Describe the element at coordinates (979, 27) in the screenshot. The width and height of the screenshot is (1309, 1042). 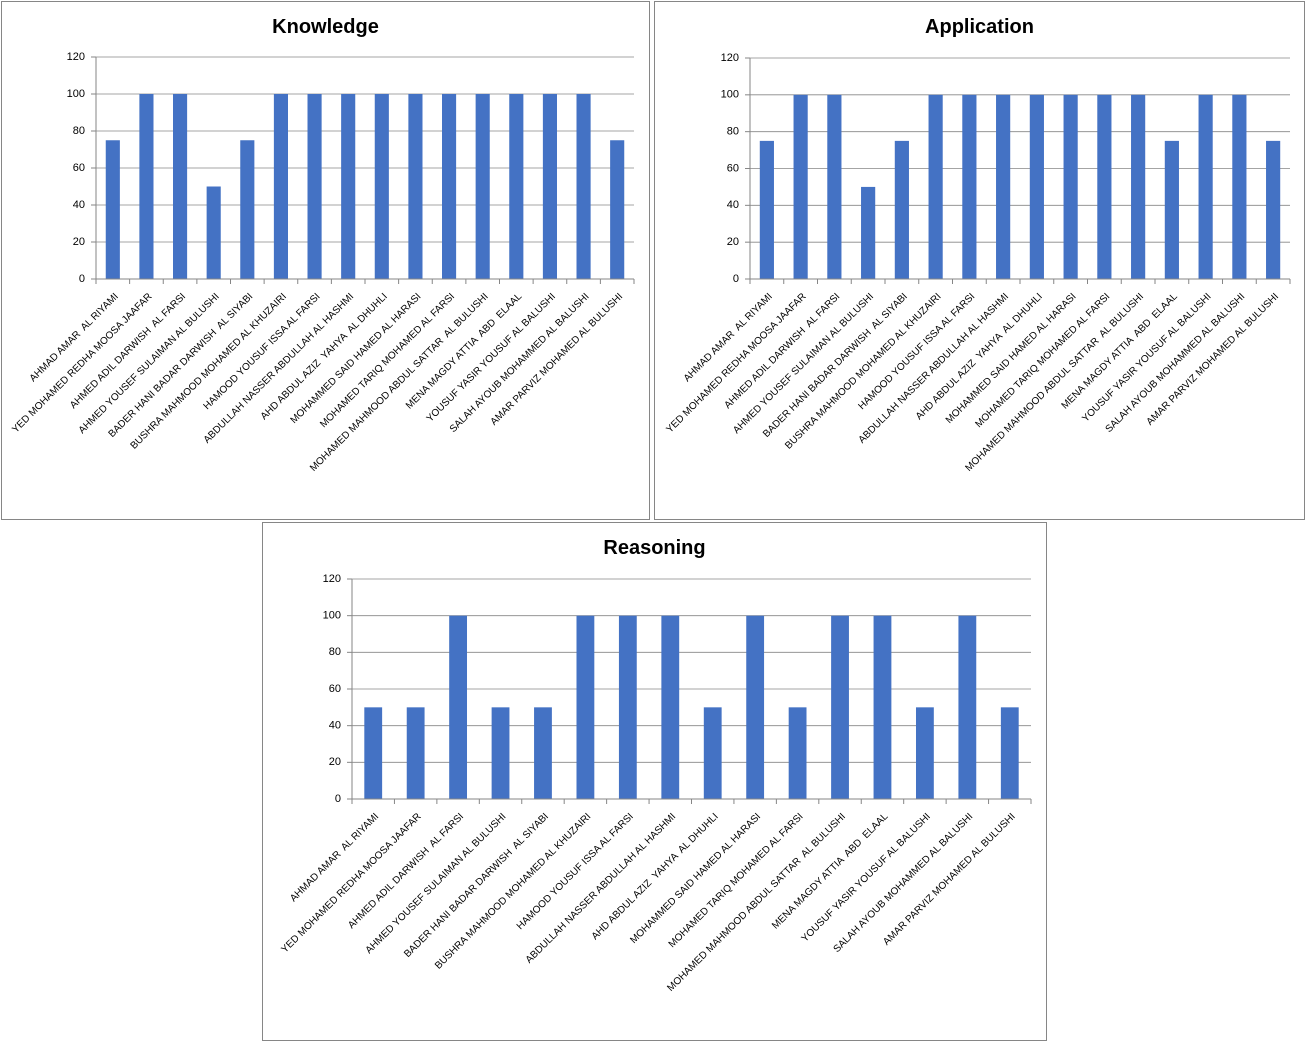
I see `chart-title: Application` at that location.